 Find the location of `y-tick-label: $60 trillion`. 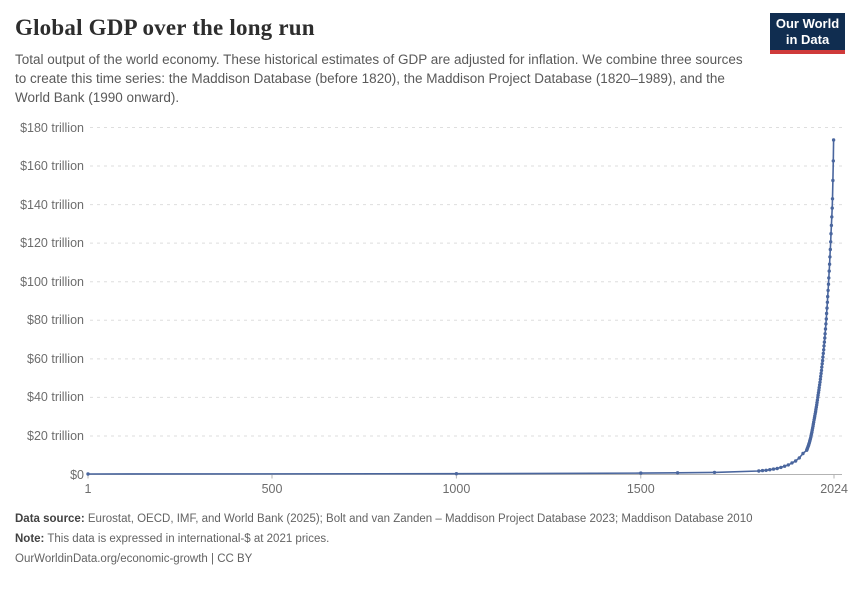

y-tick-label: $60 trillion is located at coordinates (55, 358).